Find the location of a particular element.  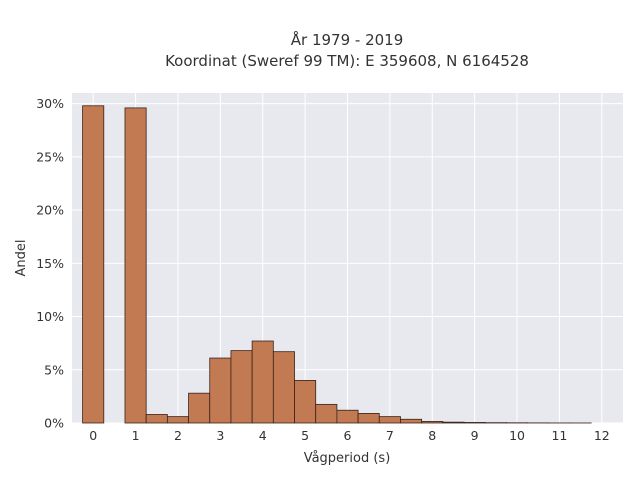

x-tick-label: 12 is located at coordinates (602, 435).